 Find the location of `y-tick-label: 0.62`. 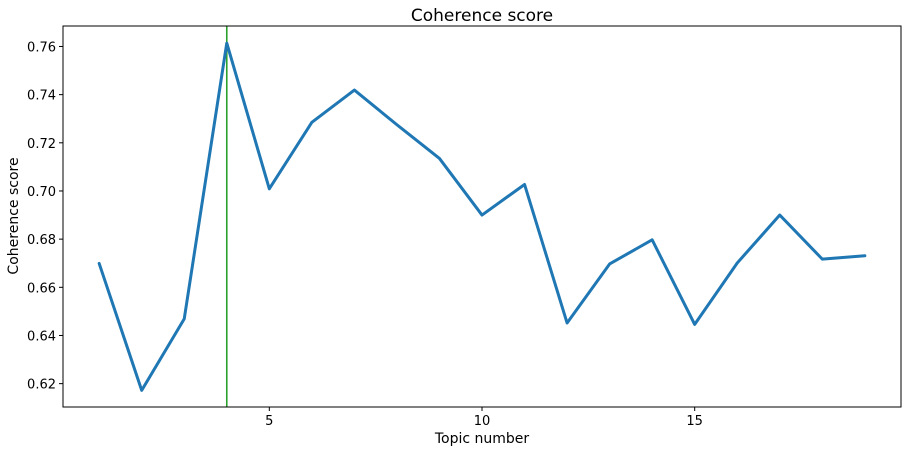

y-tick-label: 0.62 is located at coordinates (41, 385).